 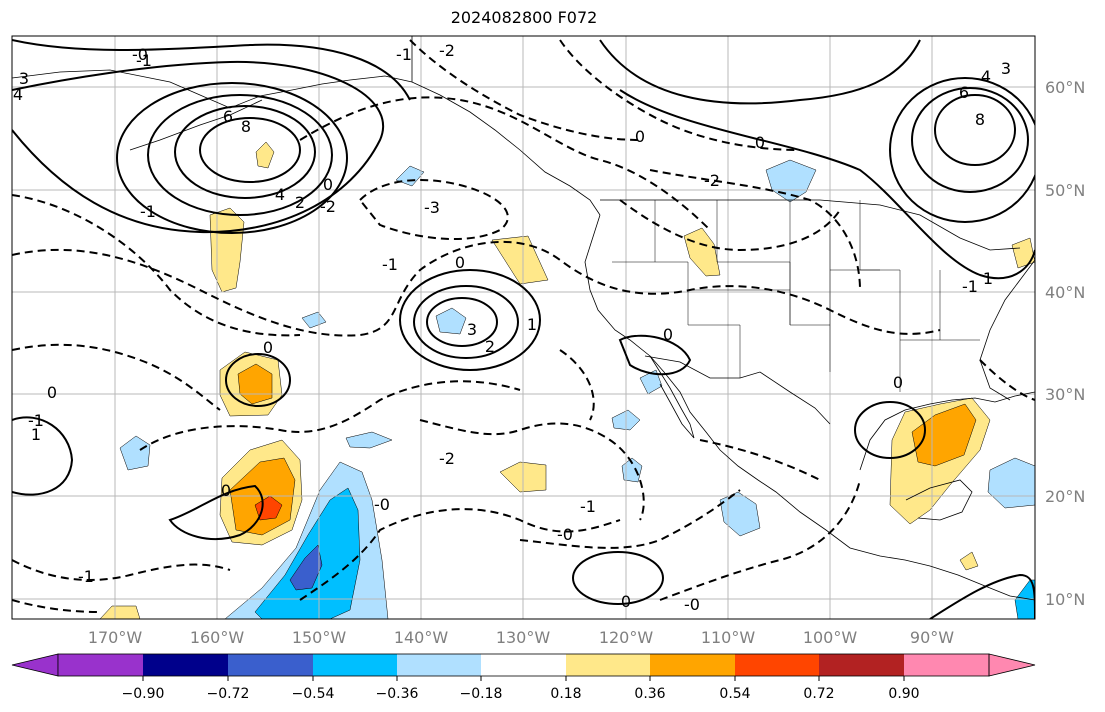 What do you see at coordinates (523, 637) in the screenshot?
I see `longitude-label: 130°W` at bounding box center [523, 637].